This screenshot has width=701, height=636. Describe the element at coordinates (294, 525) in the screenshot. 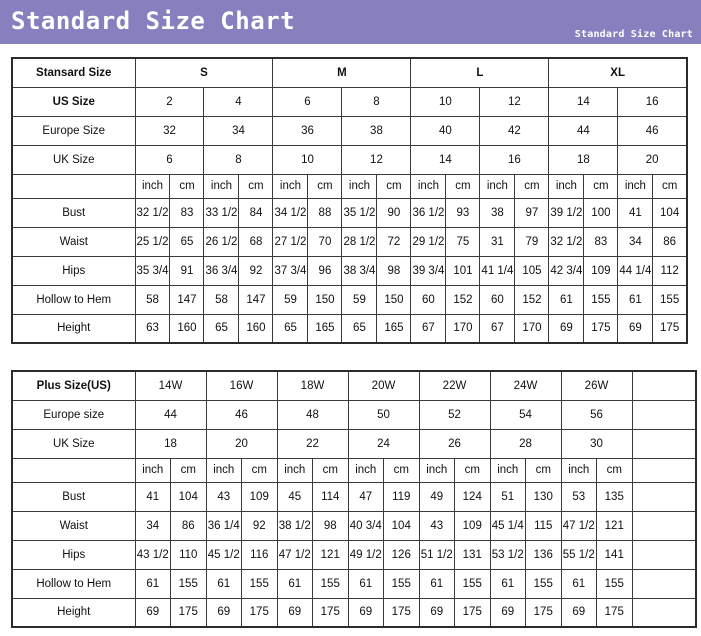

I see `measurement-value: 38 1/2` at that location.